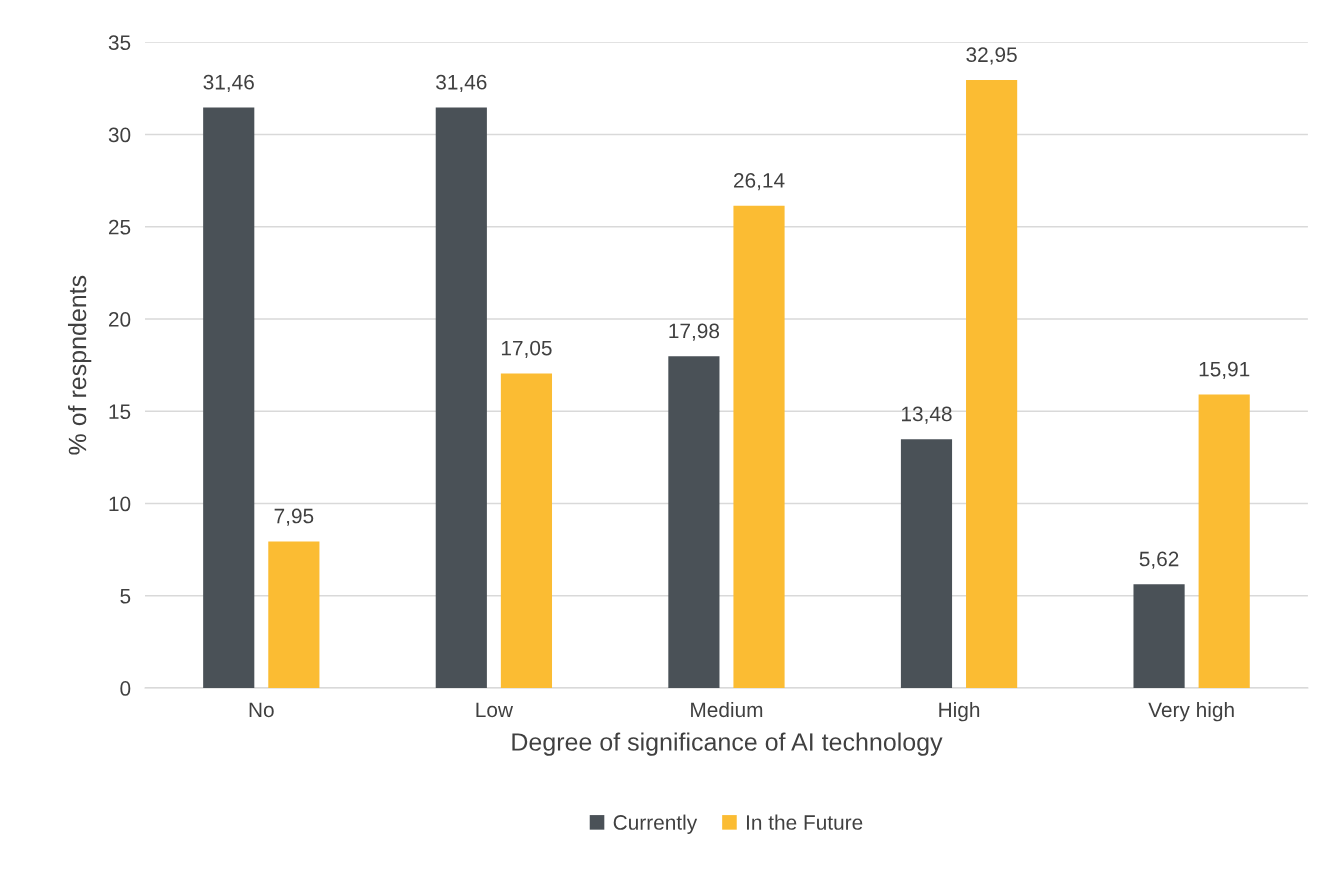  Describe the element at coordinates (959, 711) in the screenshot. I see `x-tick-label: High` at that location.